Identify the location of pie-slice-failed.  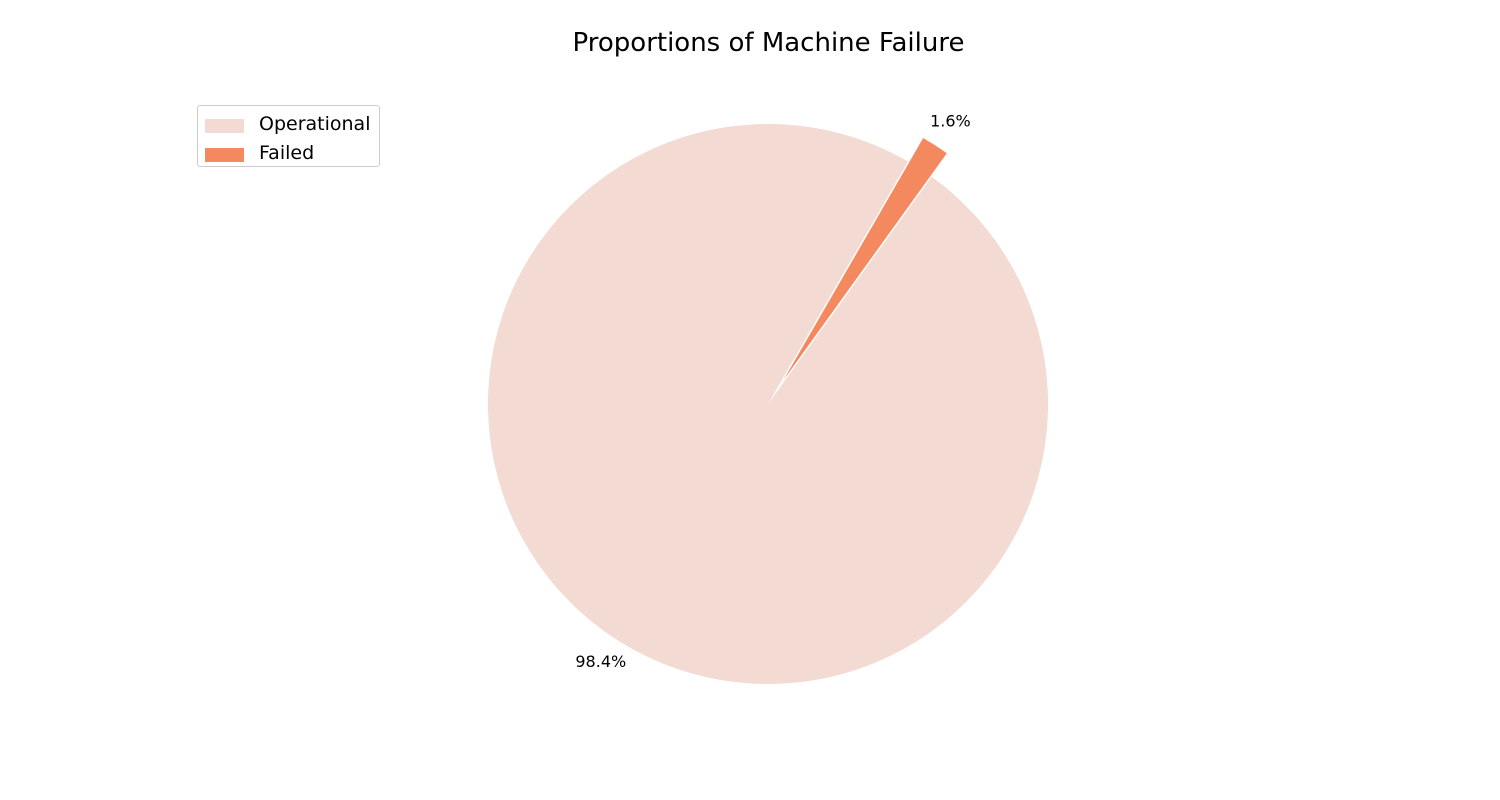
(865, 259).